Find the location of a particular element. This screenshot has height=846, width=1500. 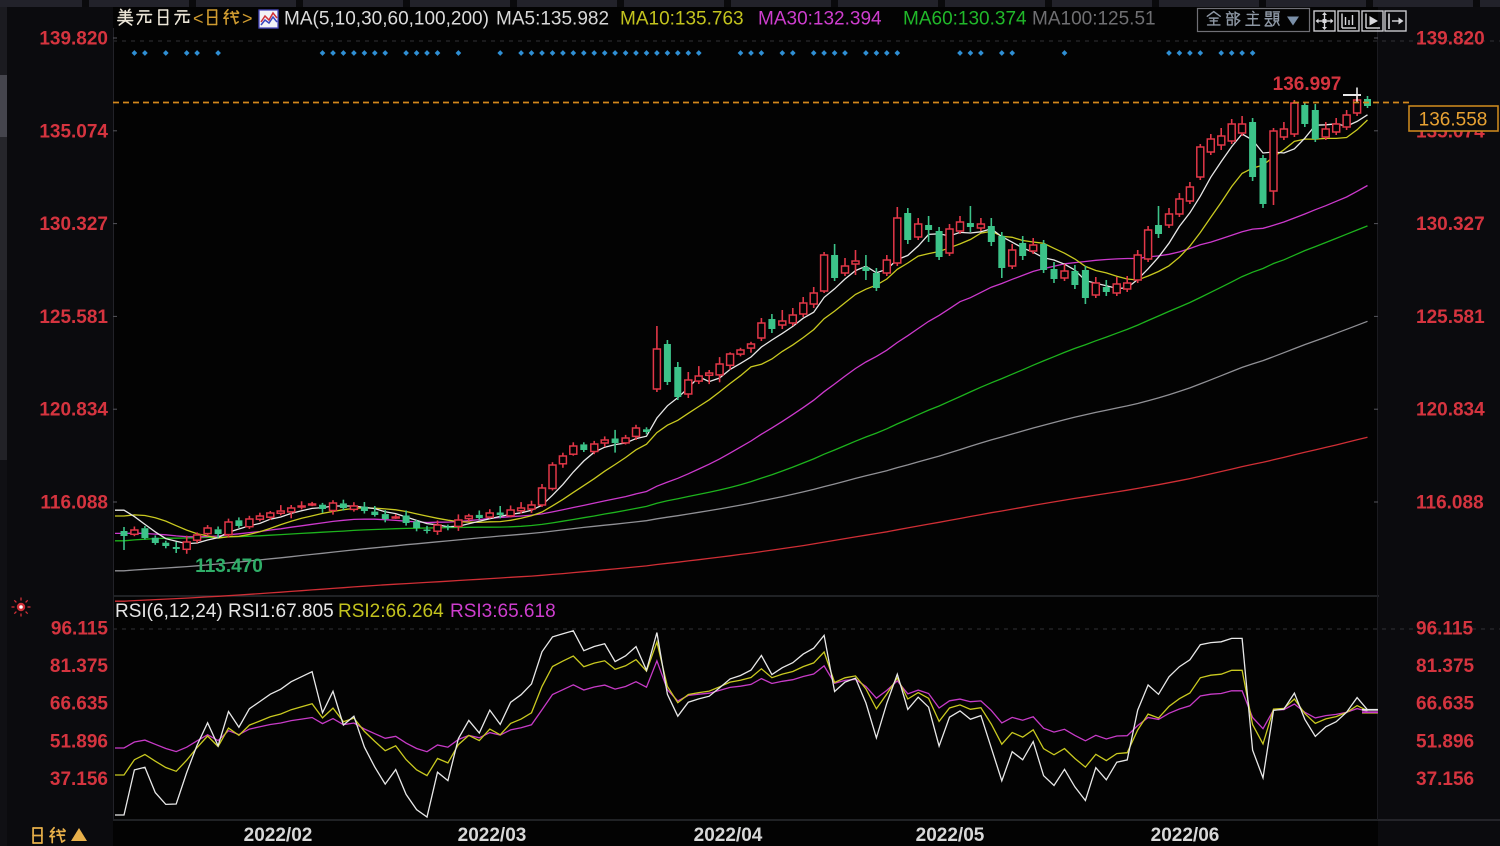

svg-text: 136.997 is located at coordinates (1307, 84).